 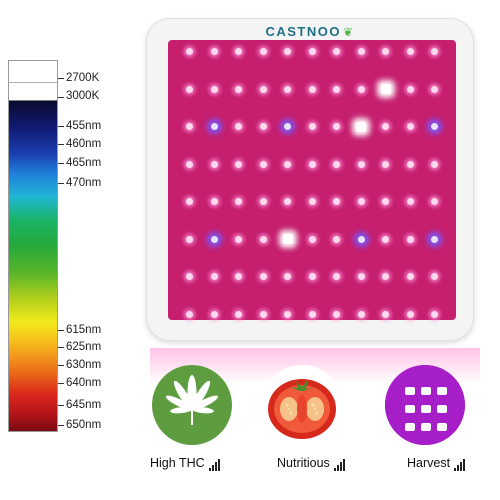 What do you see at coordinates (84, 347) in the screenshot?
I see `spectrum-label: 625nm` at bounding box center [84, 347].